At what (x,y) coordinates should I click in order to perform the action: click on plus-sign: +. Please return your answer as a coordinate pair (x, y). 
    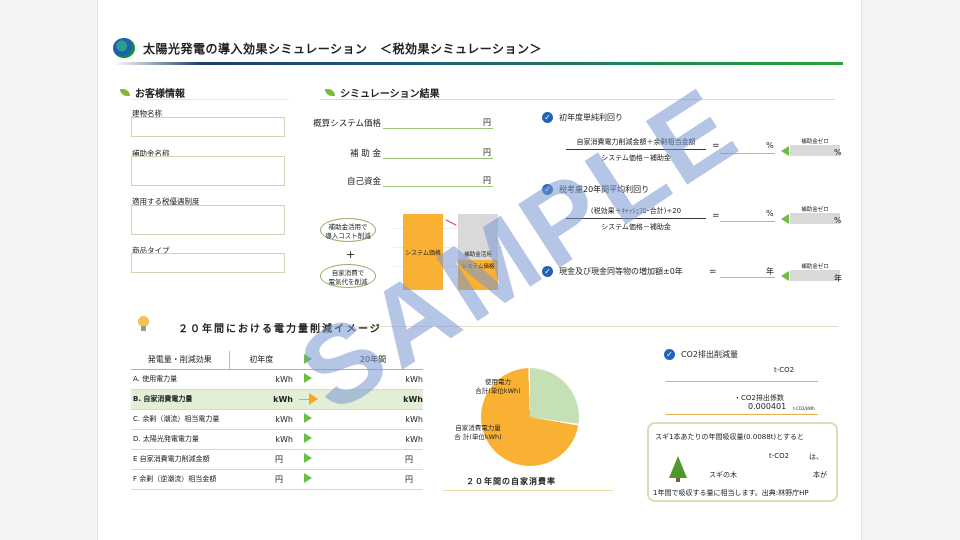
    Looking at the image, I should click on (351, 254).